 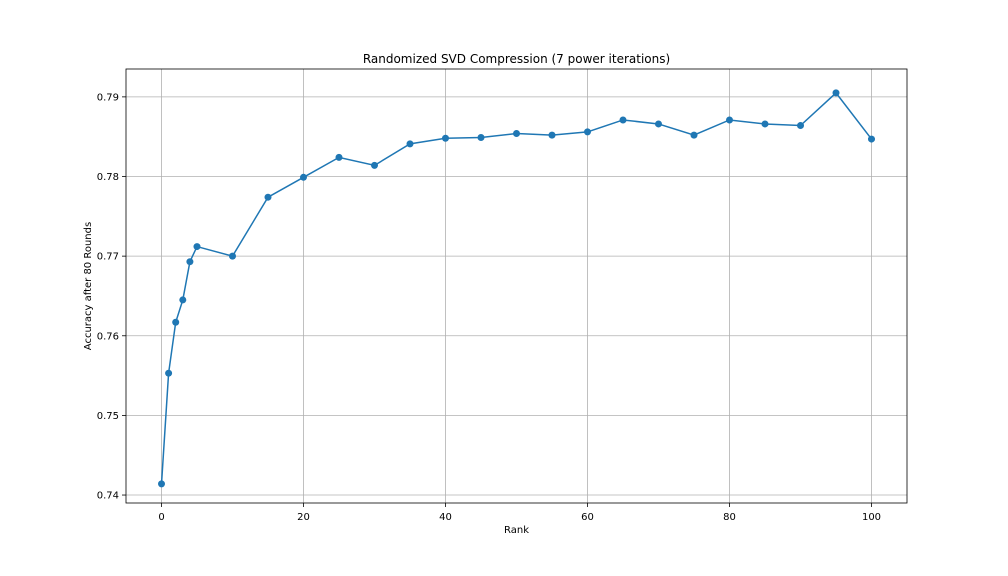 What do you see at coordinates (108, 416) in the screenshot?
I see `y-tick-label: 0.75` at bounding box center [108, 416].